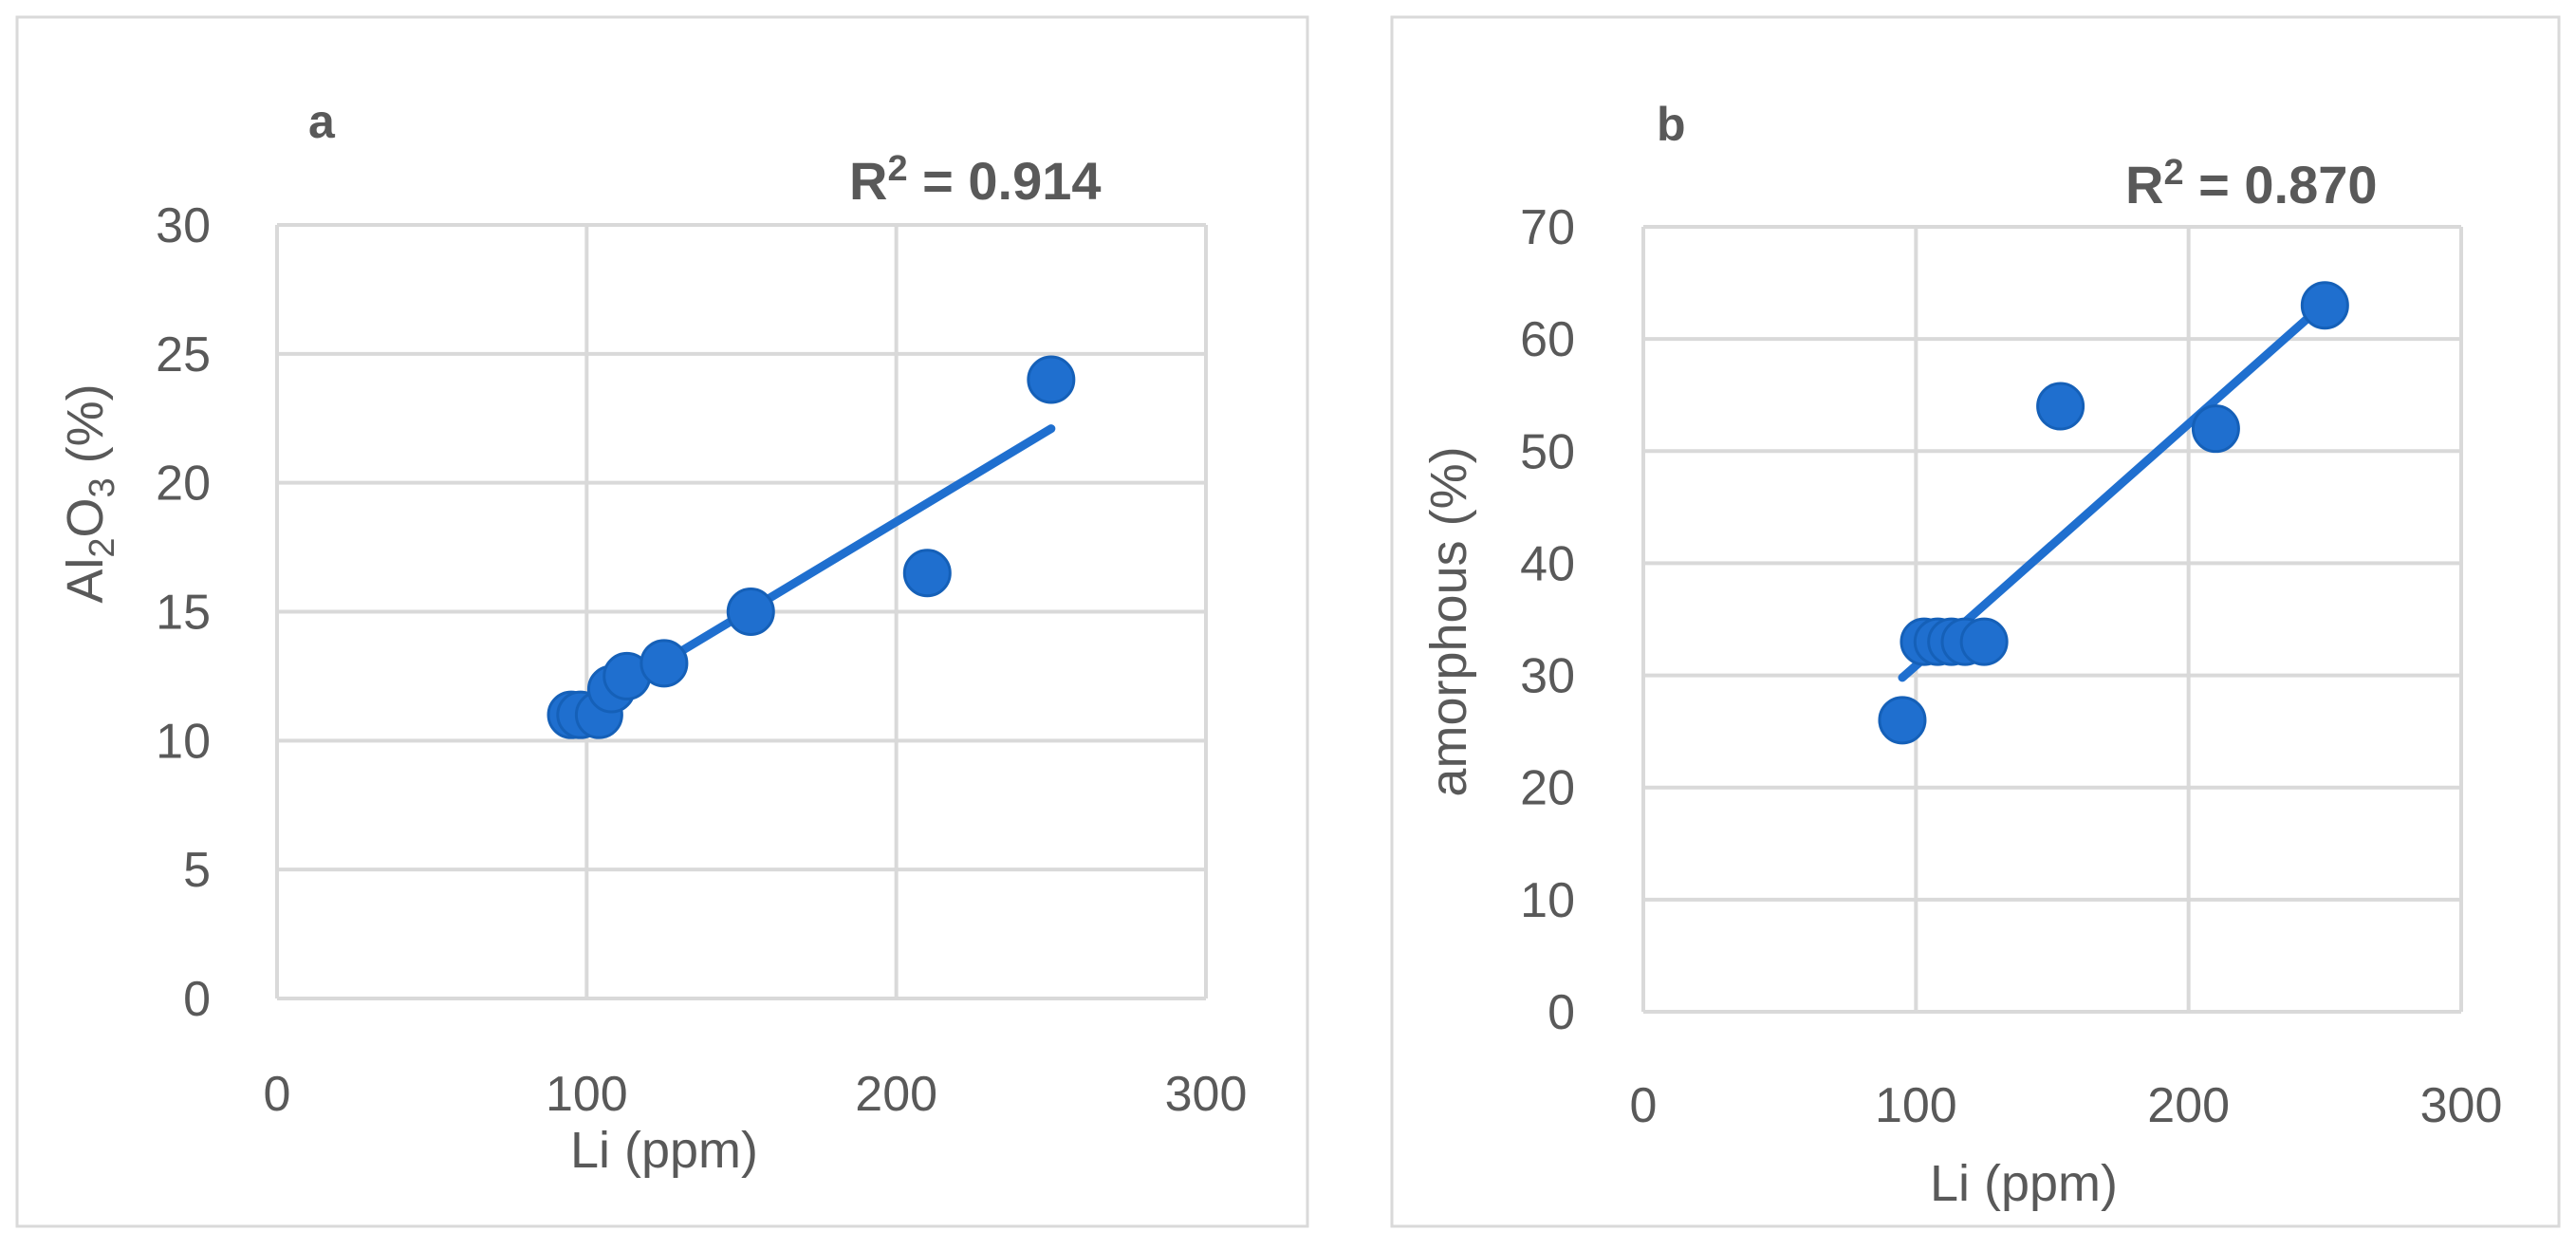 This screenshot has width=2576, height=1250. I want to click on chart-a-y-tick-label: 5, so click(197, 870).